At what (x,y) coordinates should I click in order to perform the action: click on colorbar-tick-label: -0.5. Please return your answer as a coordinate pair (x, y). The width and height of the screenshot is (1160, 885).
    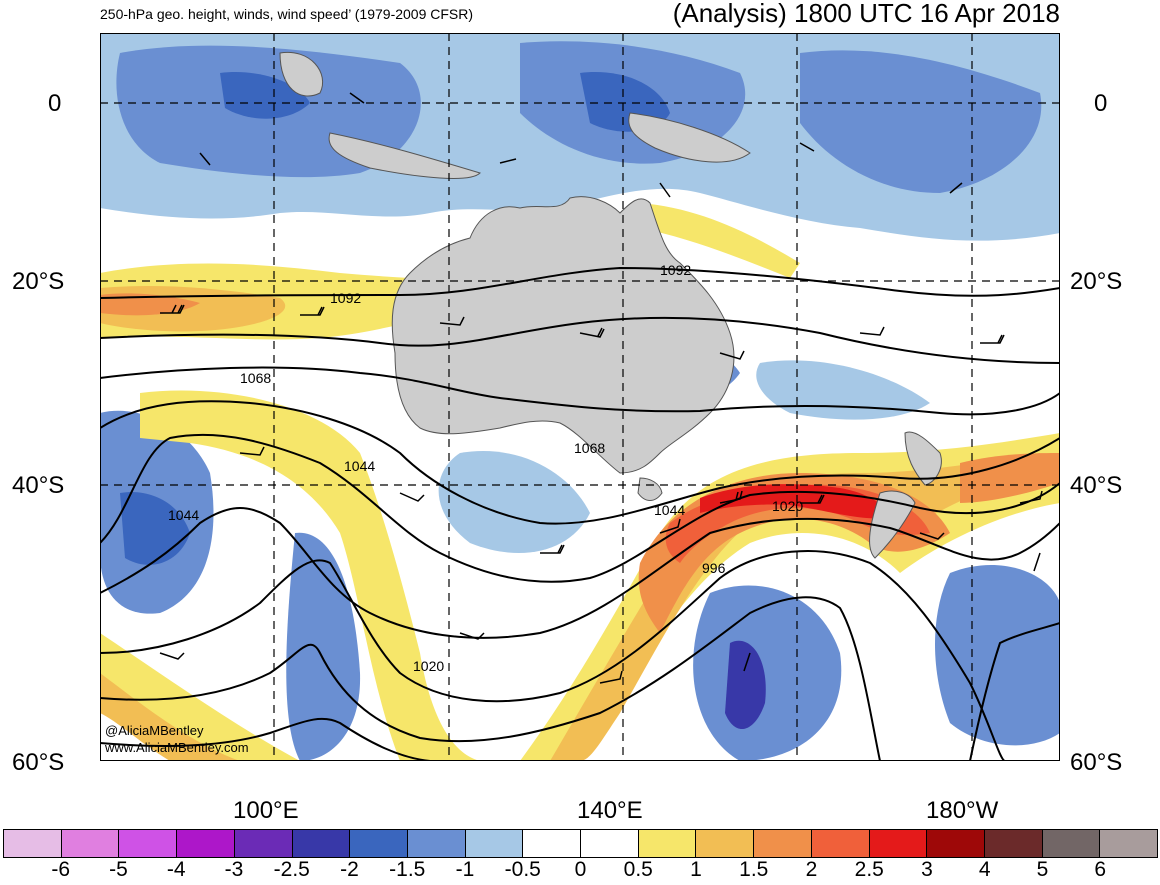
    Looking at the image, I should click on (522, 869).